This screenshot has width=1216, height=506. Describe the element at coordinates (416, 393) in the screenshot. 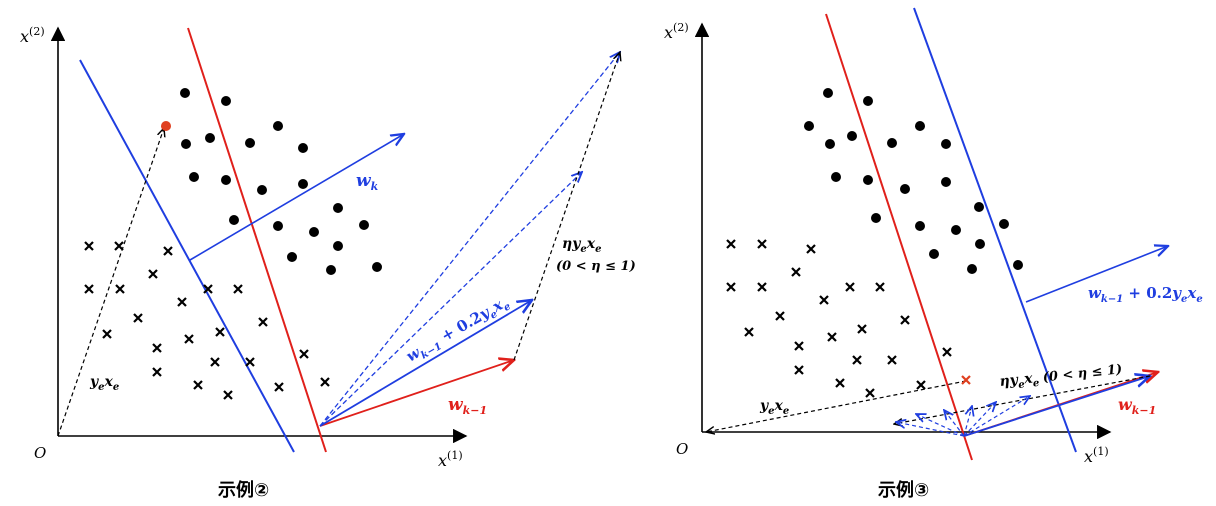

I see `wk-1-vector` at that location.